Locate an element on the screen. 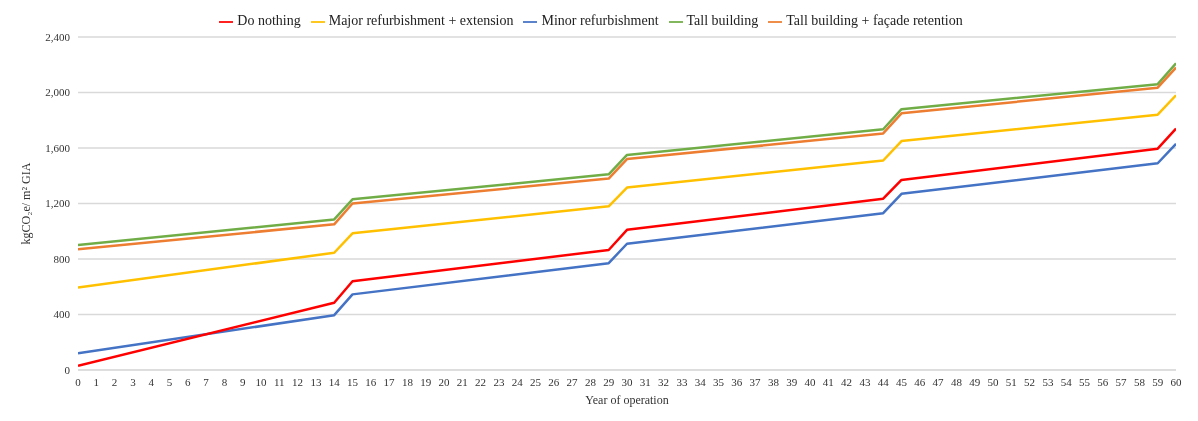  x-tick-label: 46 is located at coordinates (920, 381).